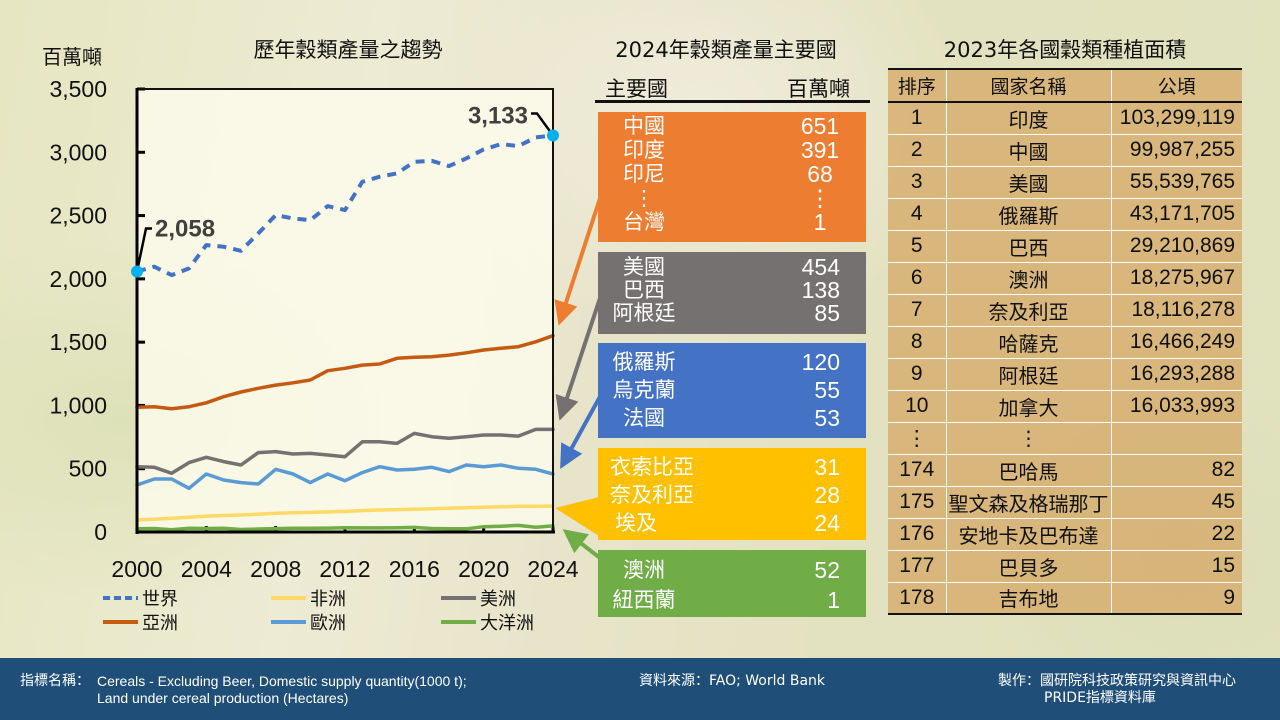  Describe the element at coordinates (820, 362) in the screenshot. I see `producer-value: 120` at that location.